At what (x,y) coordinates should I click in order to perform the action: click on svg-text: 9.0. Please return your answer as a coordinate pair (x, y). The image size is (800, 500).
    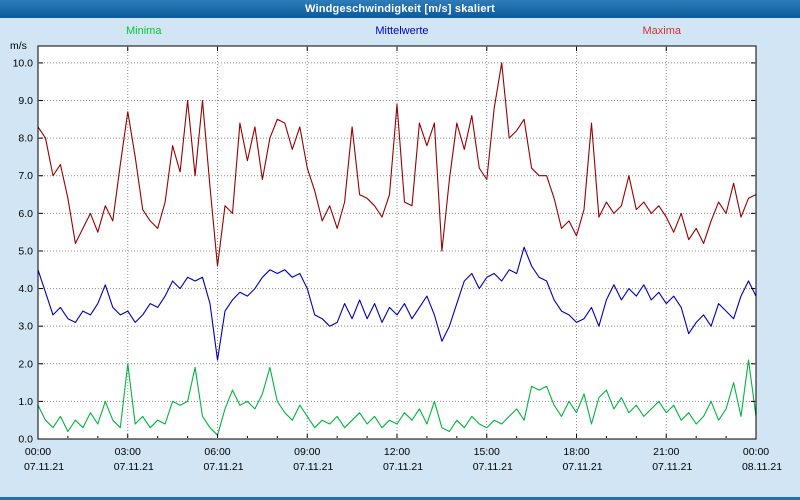
    Looking at the image, I should click on (25, 101).